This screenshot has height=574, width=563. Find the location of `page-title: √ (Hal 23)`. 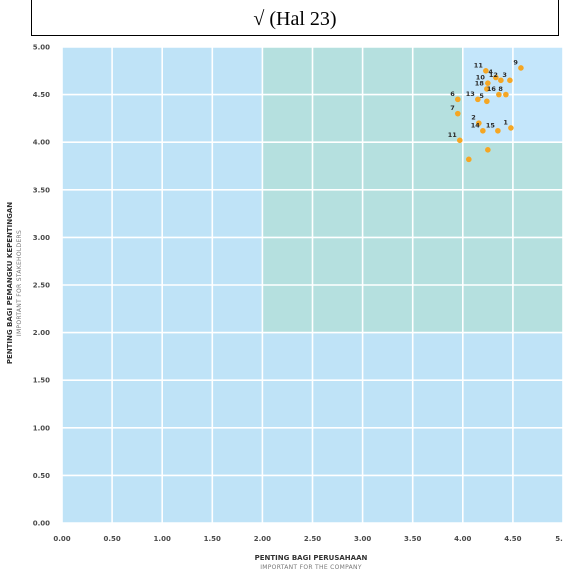

page-title: √ (Hal 23) is located at coordinates (295, 19).